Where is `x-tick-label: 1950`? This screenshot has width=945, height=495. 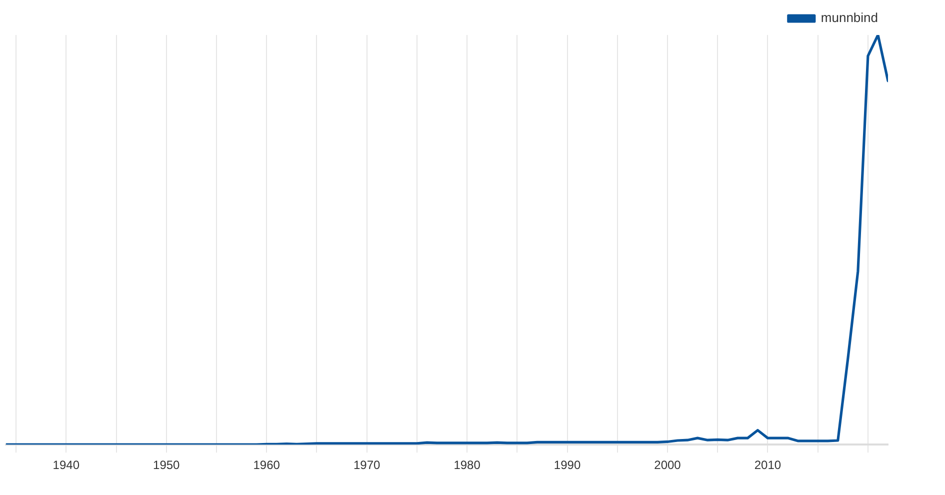 x-tick-label: 1950 is located at coordinates (166, 465).